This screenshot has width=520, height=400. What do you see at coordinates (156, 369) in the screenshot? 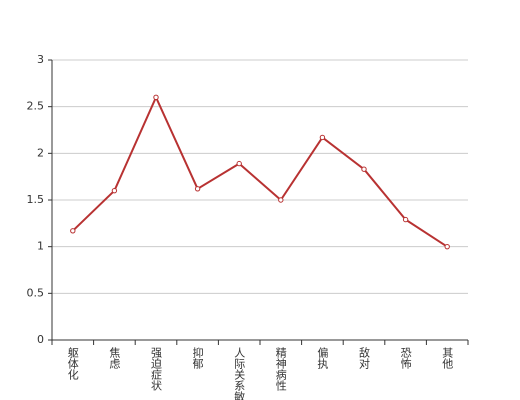
I see `x-tick-label: 强迫症状` at bounding box center [156, 369].